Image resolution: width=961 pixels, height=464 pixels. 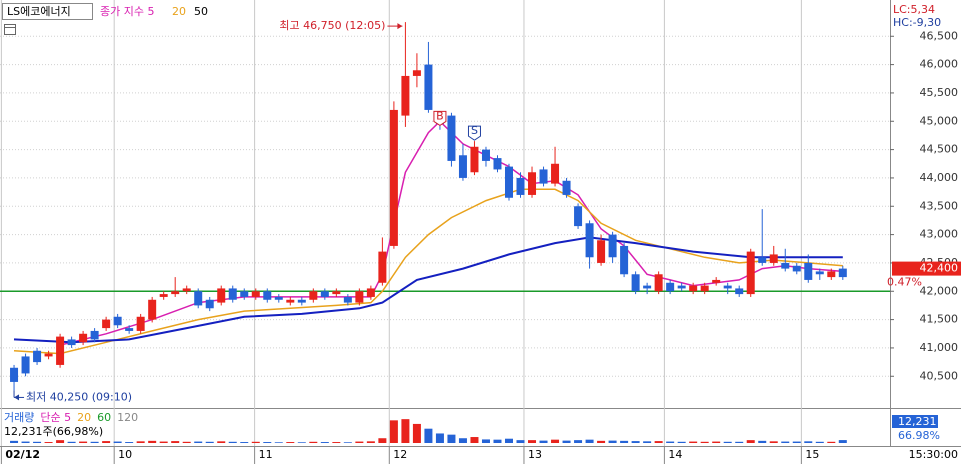 What do you see at coordinates (939, 92) in the screenshot?
I see `y-tick-label: 45,500` at bounding box center [939, 92].